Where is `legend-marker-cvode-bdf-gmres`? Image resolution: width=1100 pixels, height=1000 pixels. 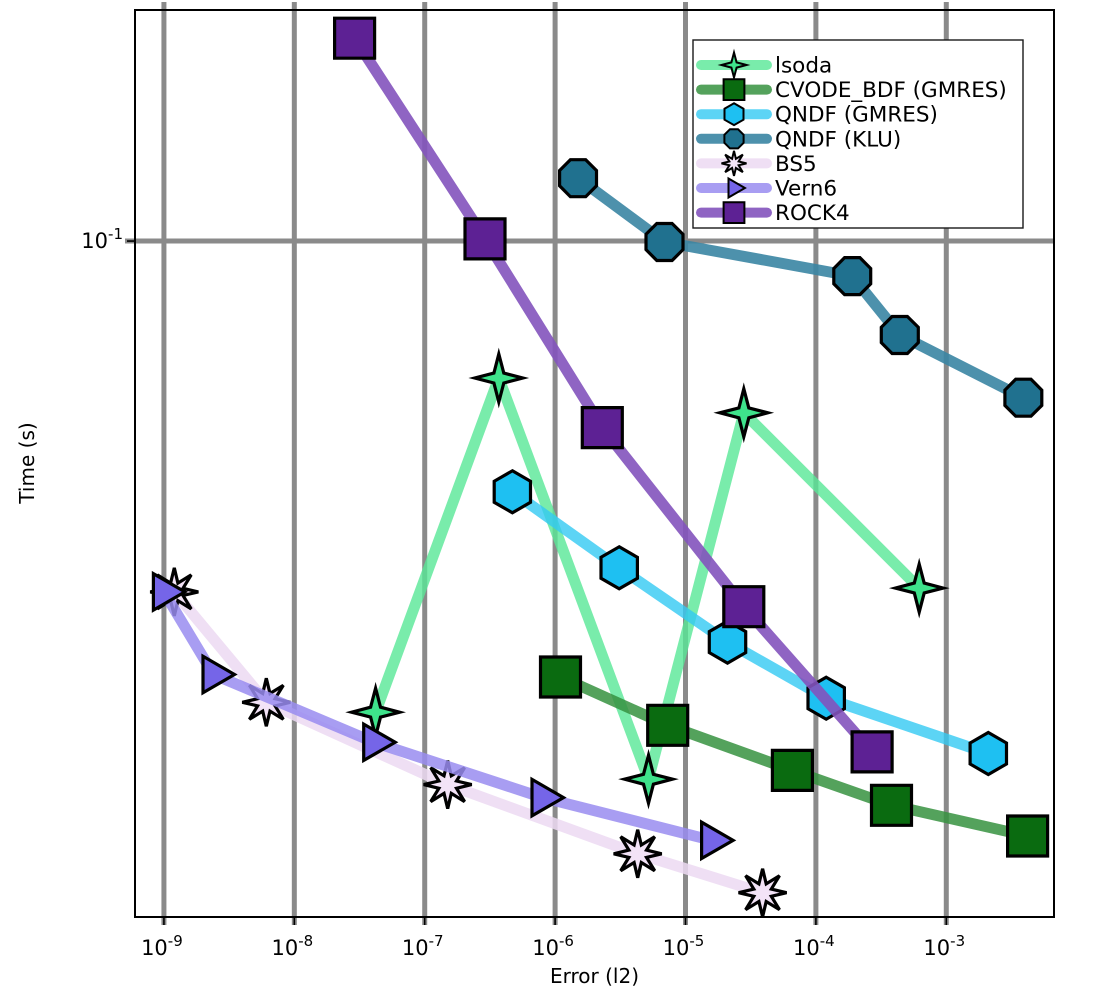
legend-marker-cvode-bdf-gmres is located at coordinates (734, 89).